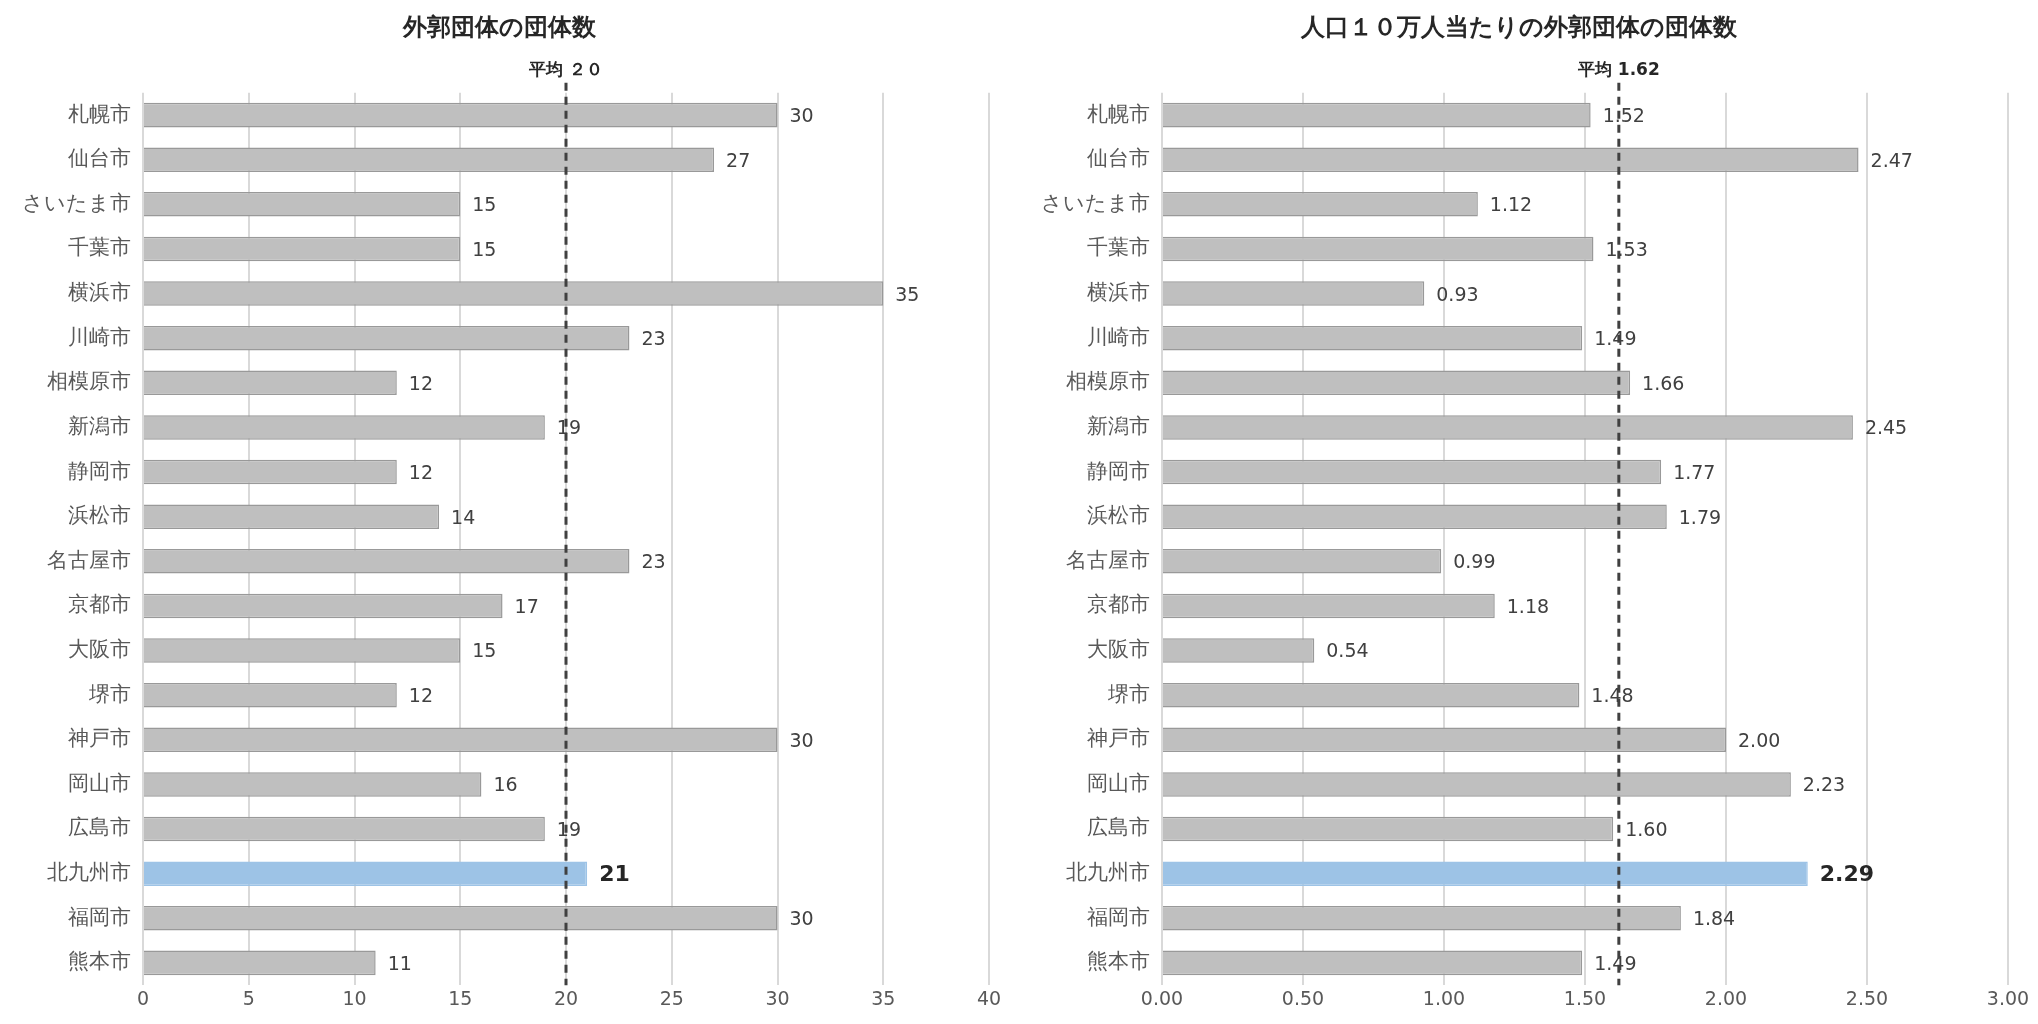  What do you see at coordinates (1612, 695) in the screenshot?
I see `data-label: 1.48` at bounding box center [1612, 695].